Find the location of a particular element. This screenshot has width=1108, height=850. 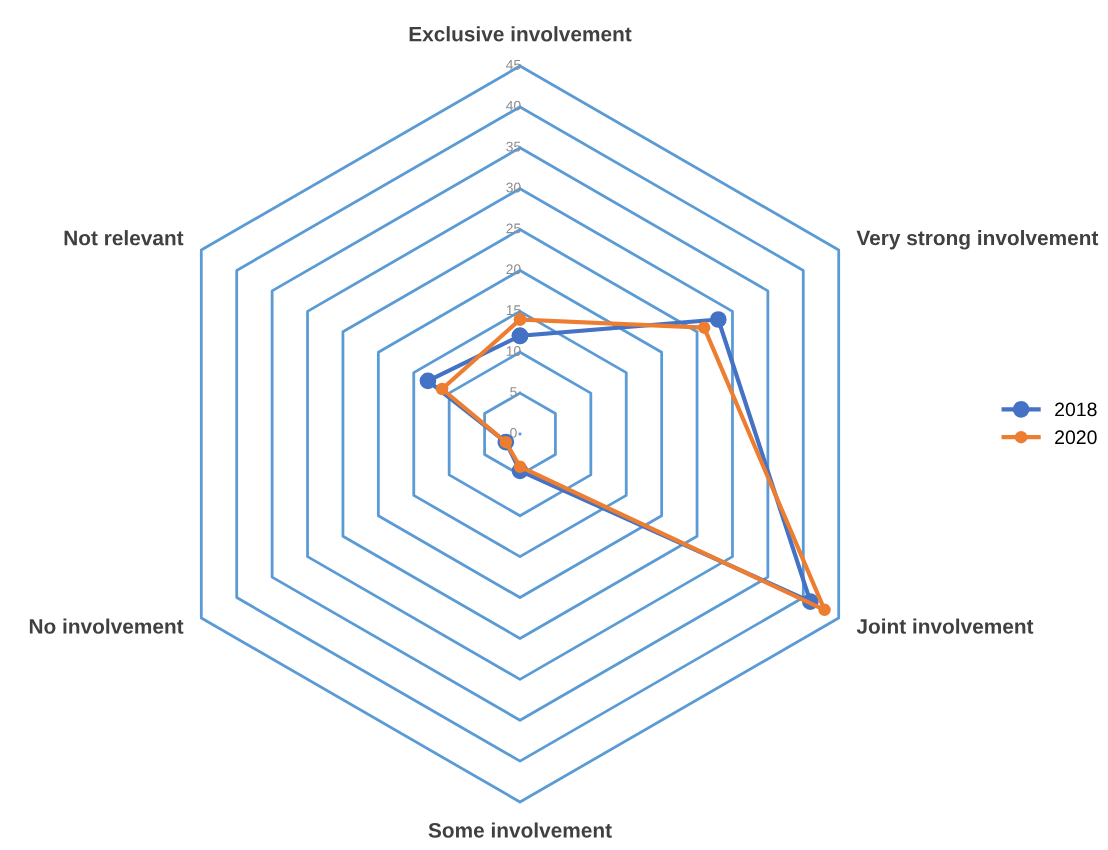

spoke-label: Some involvement is located at coordinates (520, 830).